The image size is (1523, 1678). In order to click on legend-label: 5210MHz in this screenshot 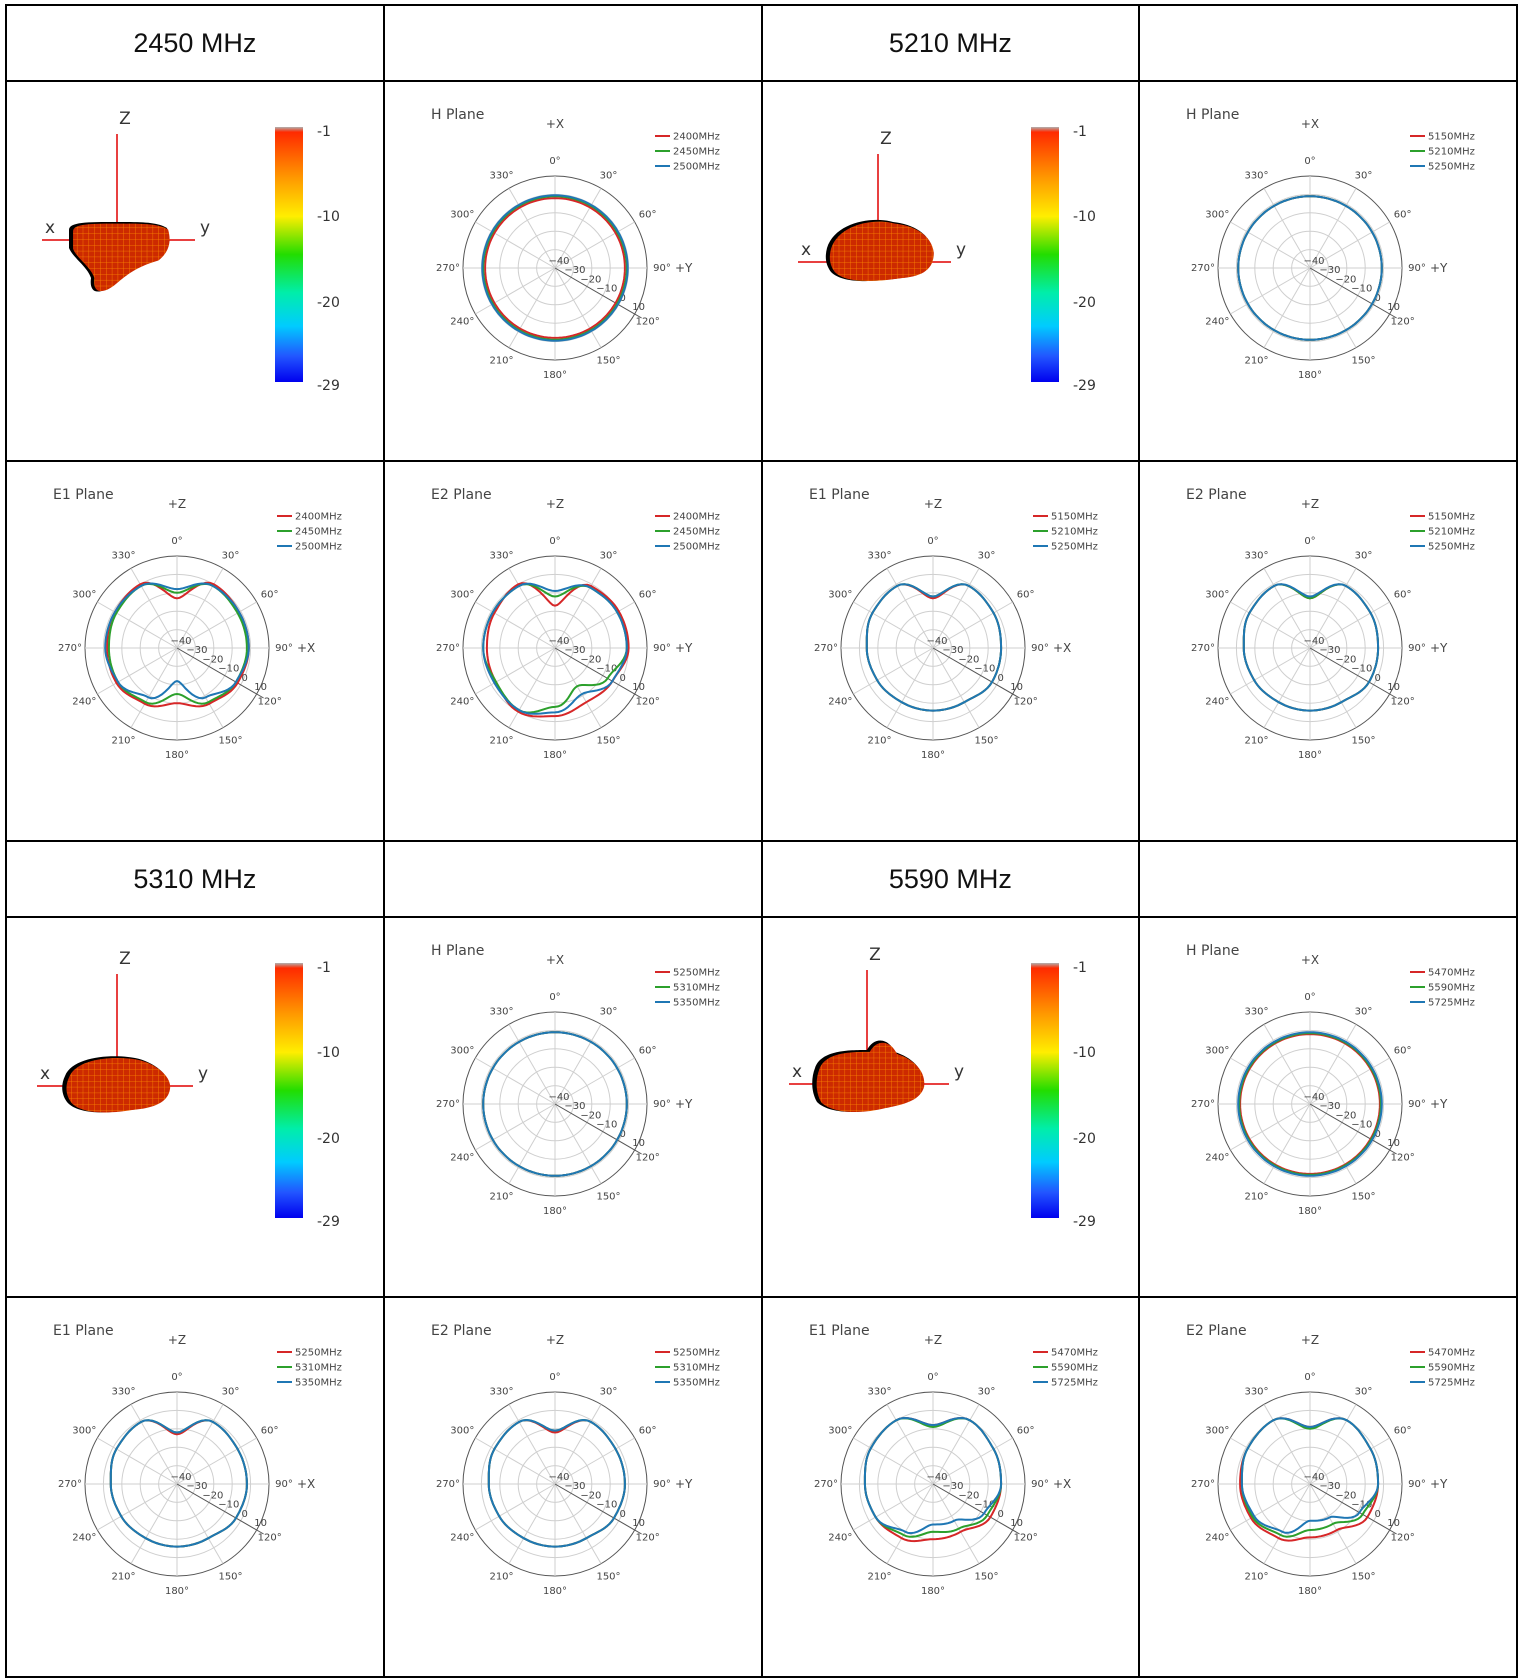, I will do `click(1451, 532)`.